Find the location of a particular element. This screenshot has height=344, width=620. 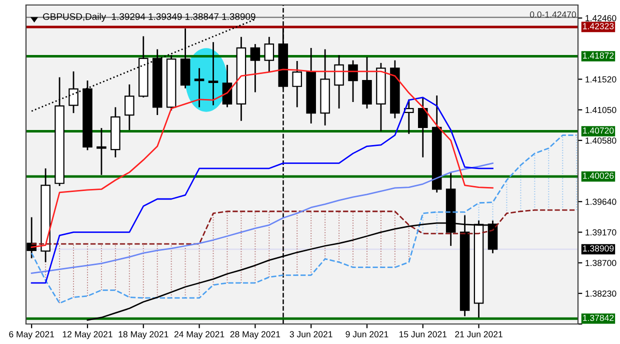

ref-line-label: 1.38909 is located at coordinates (598, 248).